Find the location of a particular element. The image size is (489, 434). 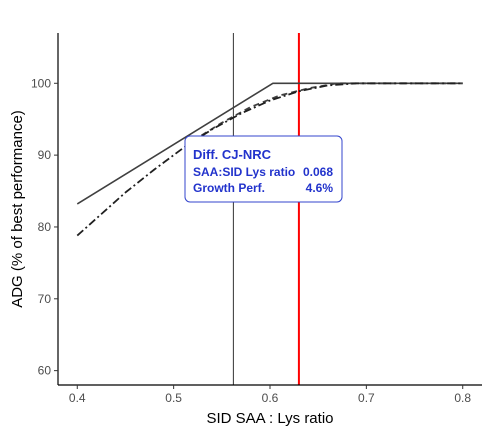

x-tick-label: 0.7 is located at coordinates (366, 398).